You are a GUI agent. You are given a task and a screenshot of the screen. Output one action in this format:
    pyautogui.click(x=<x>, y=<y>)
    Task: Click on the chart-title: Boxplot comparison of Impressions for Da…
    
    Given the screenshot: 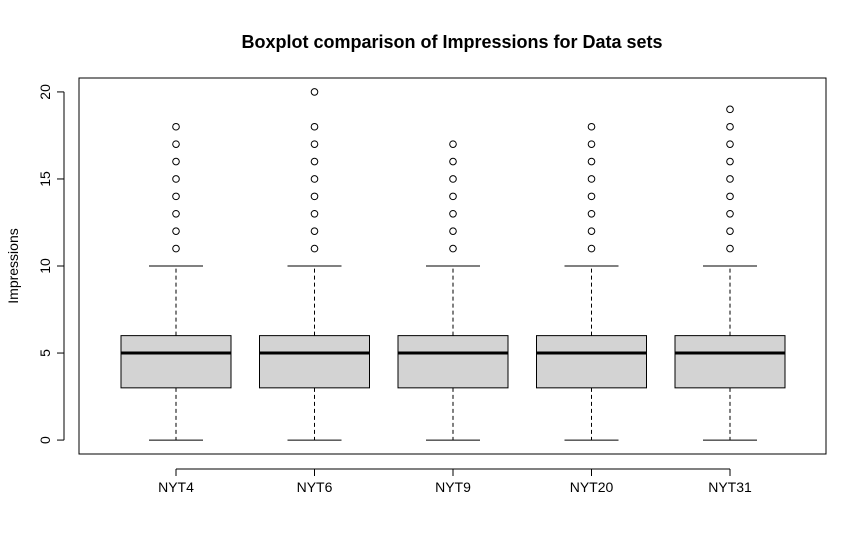 What is the action you would take?
    pyautogui.click(x=451, y=42)
    